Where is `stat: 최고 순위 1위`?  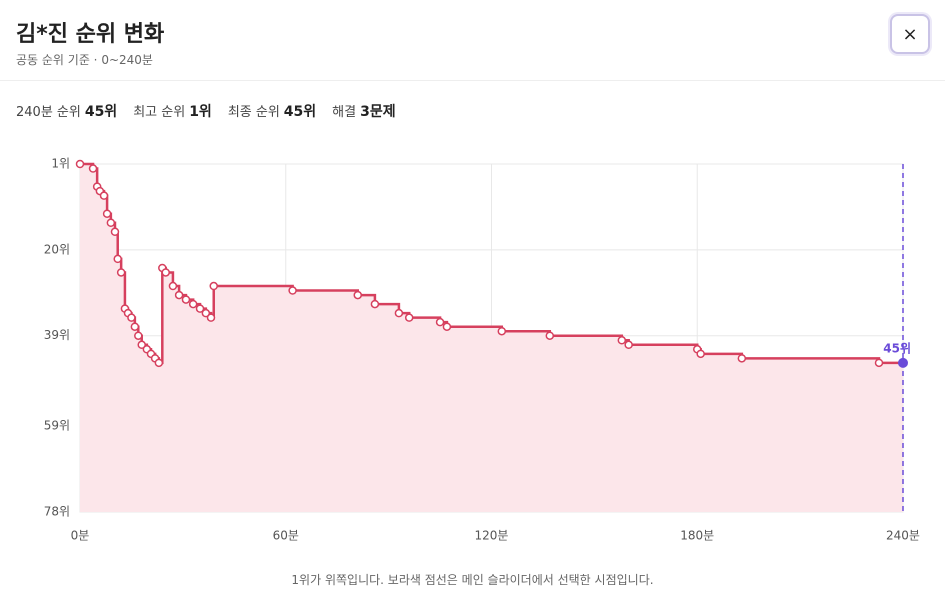 stat: 최고 순위 1위 is located at coordinates (172, 111).